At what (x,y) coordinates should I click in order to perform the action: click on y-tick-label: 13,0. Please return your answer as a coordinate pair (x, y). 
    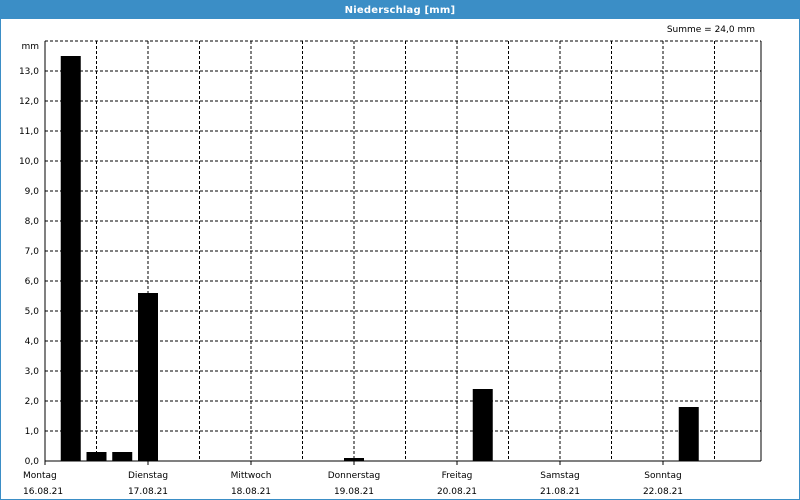
    Looking at the image, I should click on (29, 72).